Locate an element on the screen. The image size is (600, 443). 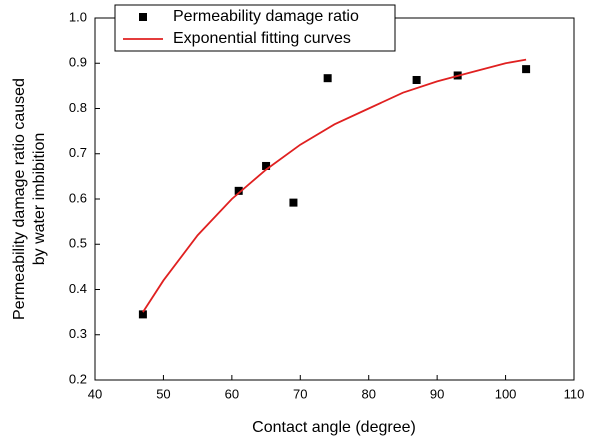
legend-marker is located at coordinates (143, 17).